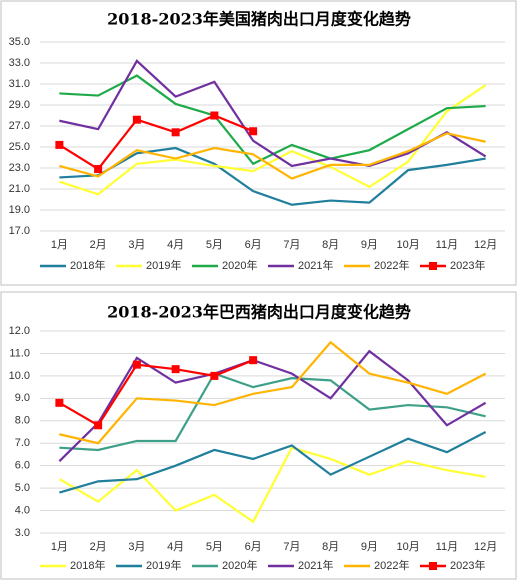  I want to click on y-tick-label: 5.0, so click(22, 488).